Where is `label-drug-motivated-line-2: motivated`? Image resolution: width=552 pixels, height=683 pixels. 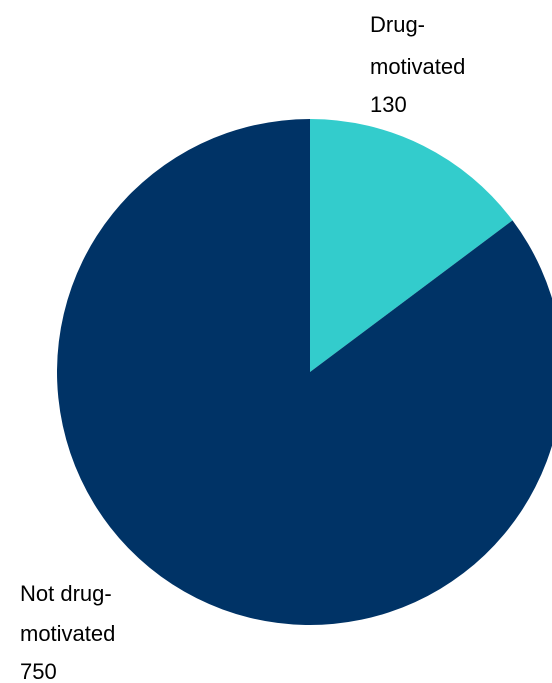 label-drug-motivated-line-2: motivated is located at coordinates (417, 66).